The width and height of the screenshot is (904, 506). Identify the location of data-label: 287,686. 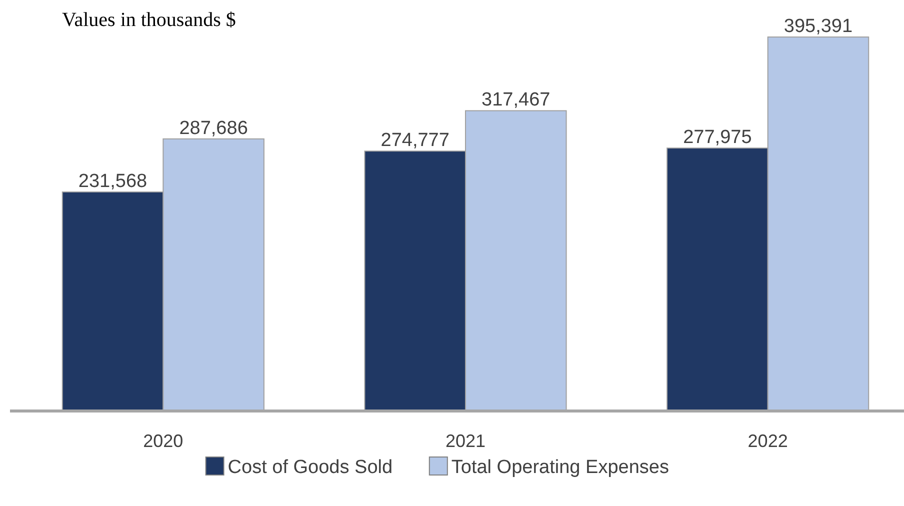
(213, 128).